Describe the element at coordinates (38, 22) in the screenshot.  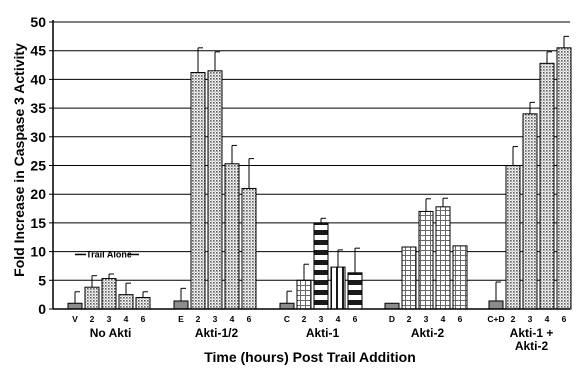
I see `y-tick-label: 50` at that location.